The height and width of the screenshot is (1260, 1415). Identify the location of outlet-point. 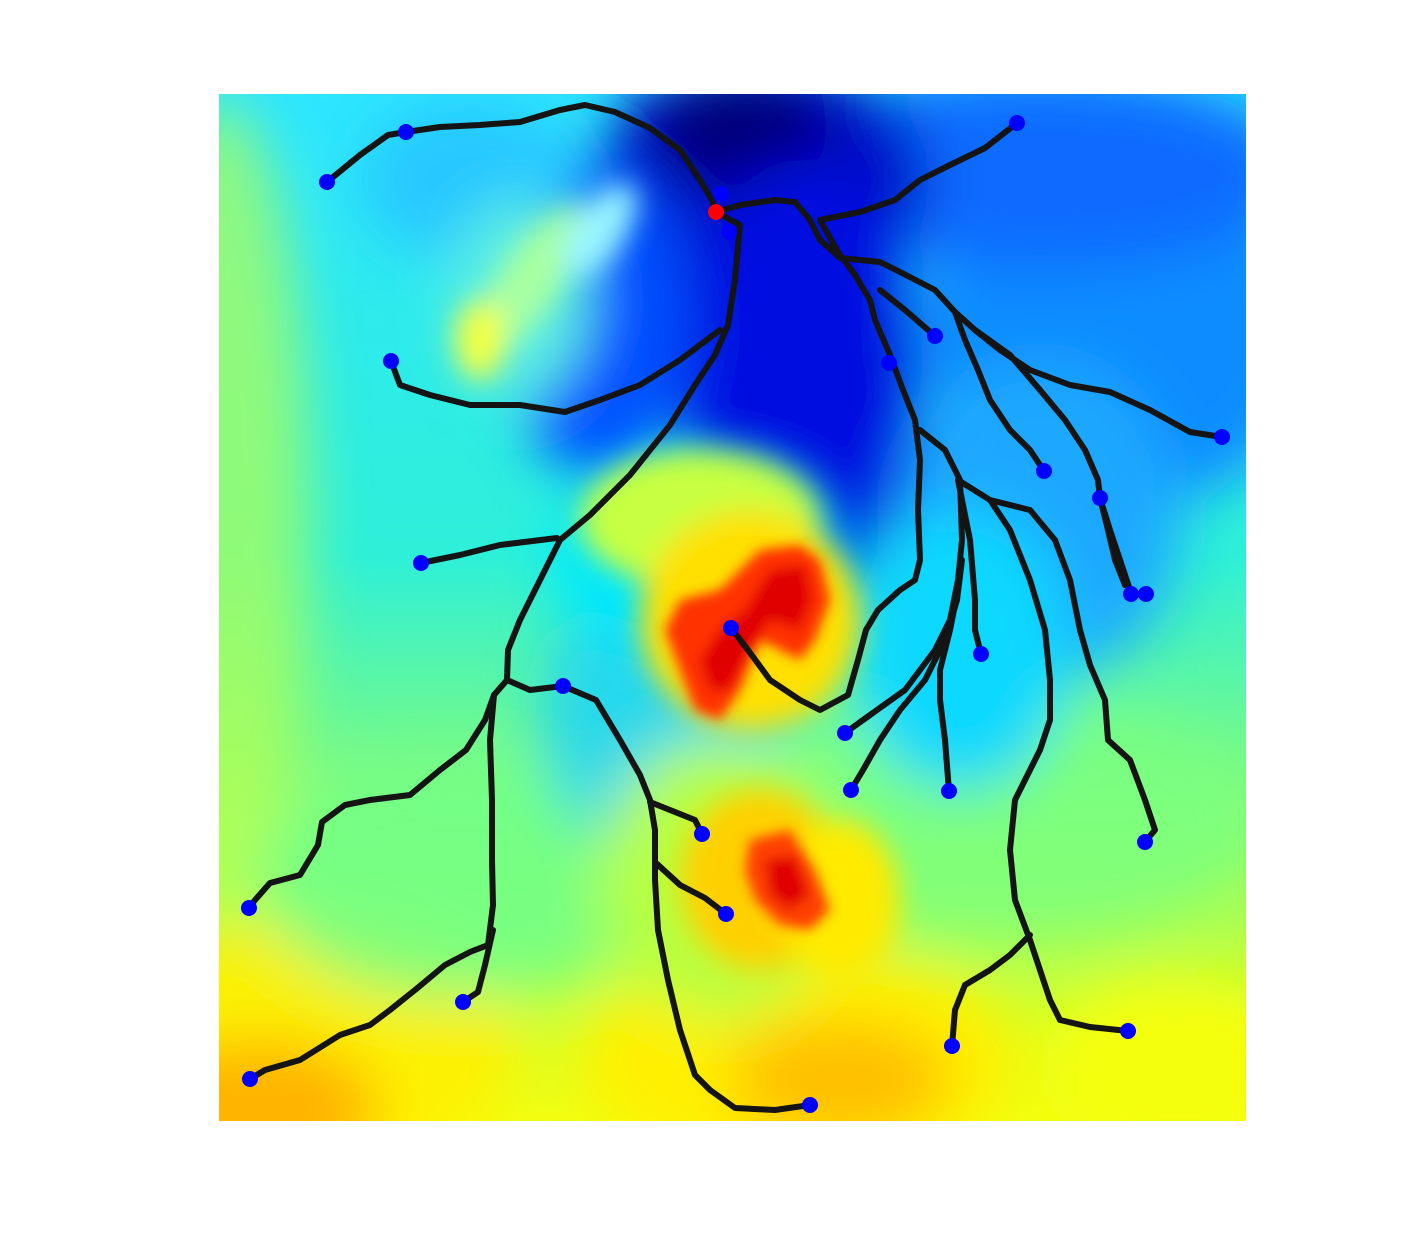
(716, 212).